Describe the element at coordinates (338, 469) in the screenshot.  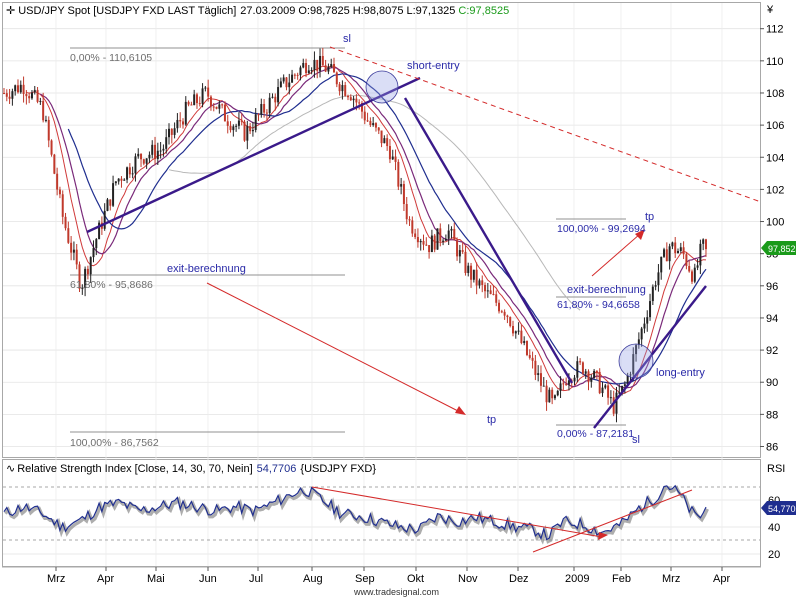
I see `rsi-symbol: {USDJPY FXD}` at that location.